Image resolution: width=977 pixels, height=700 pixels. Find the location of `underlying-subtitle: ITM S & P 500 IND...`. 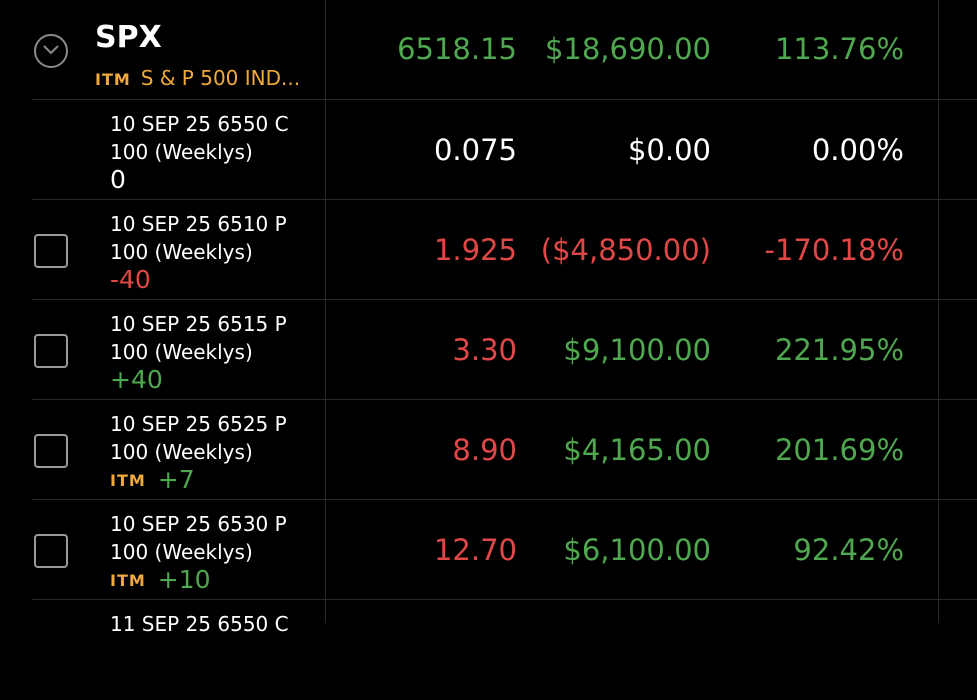

underlying-subtitle: ITM S & P 500 IND... is located at coordinates (197, 78).